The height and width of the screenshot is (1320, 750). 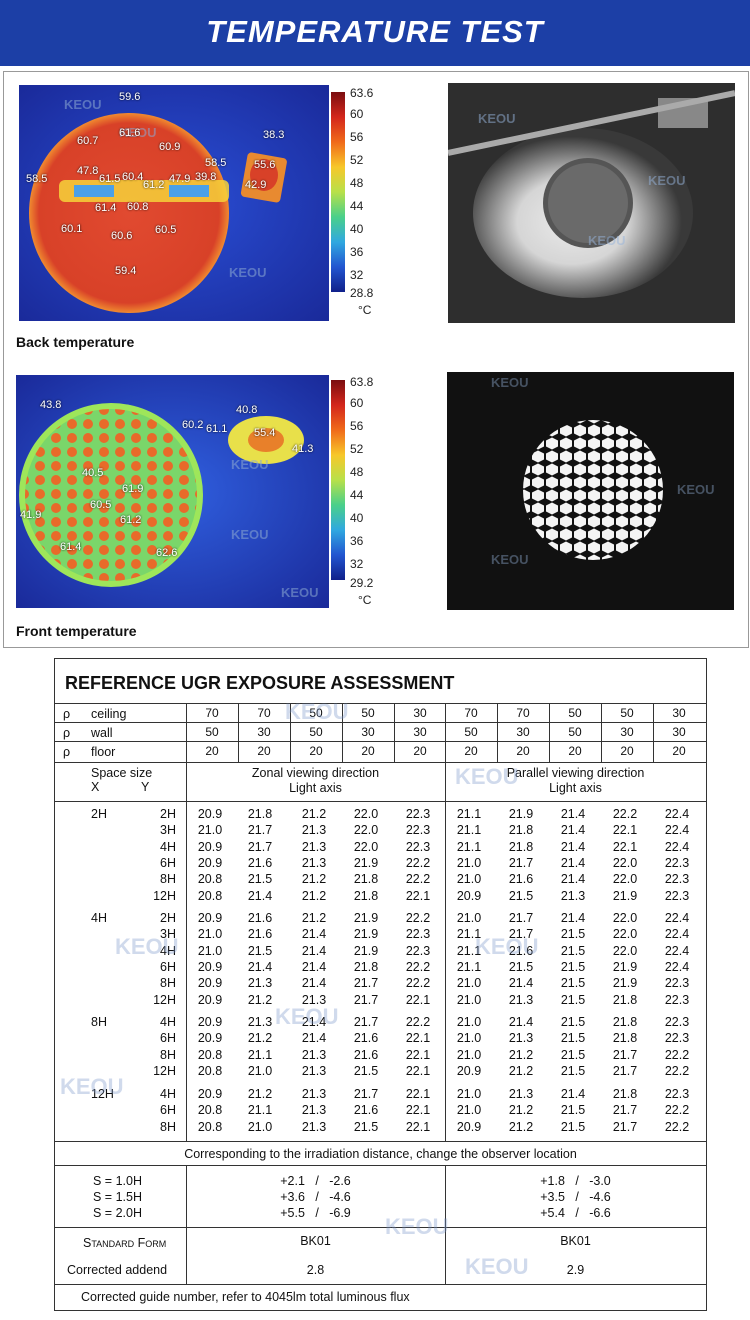 I want to click on ugr-parallel-value: 21.2, so click(x=521, y=1126).